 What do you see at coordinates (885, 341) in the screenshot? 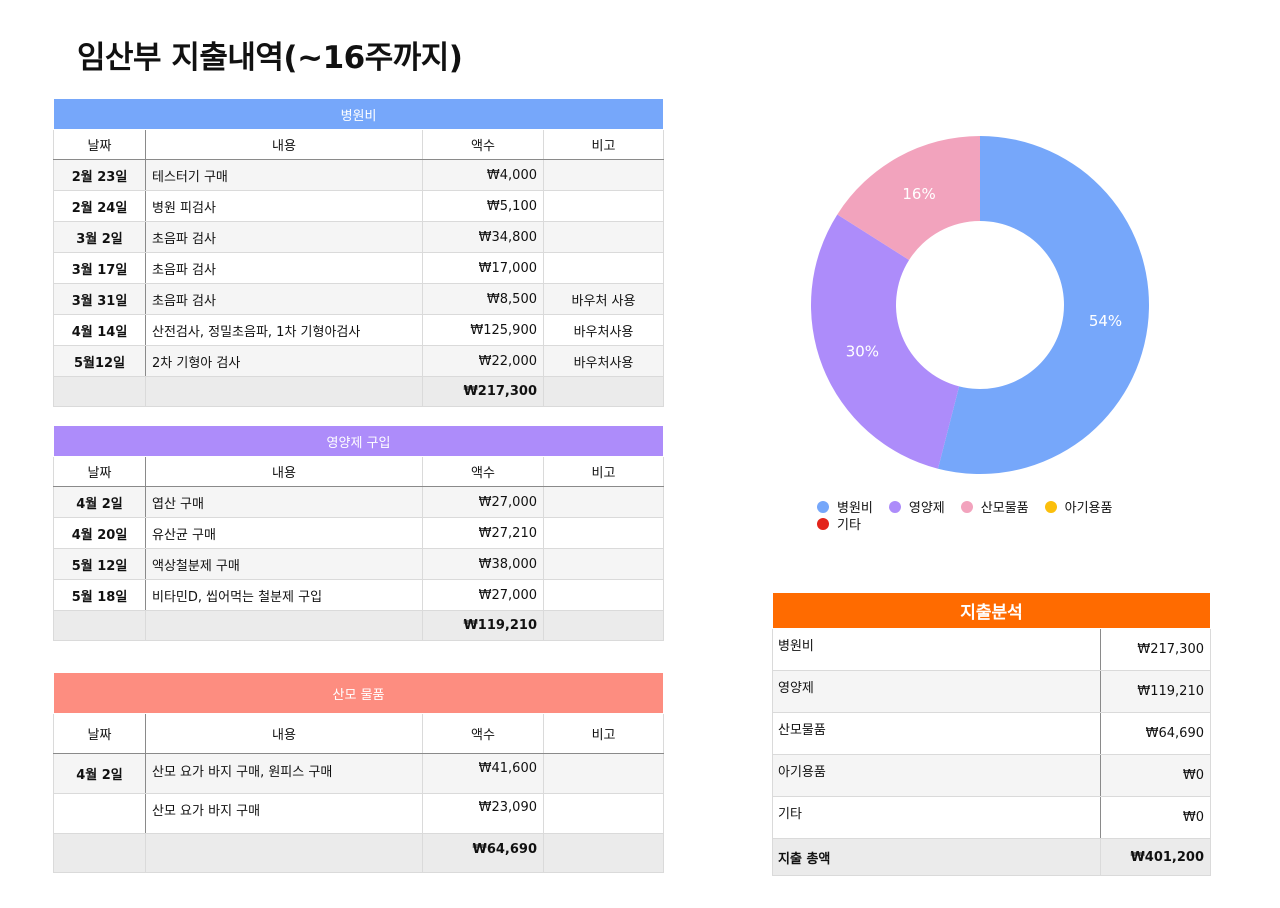
I see `slice-supplements` at bounding box center [885, 341].